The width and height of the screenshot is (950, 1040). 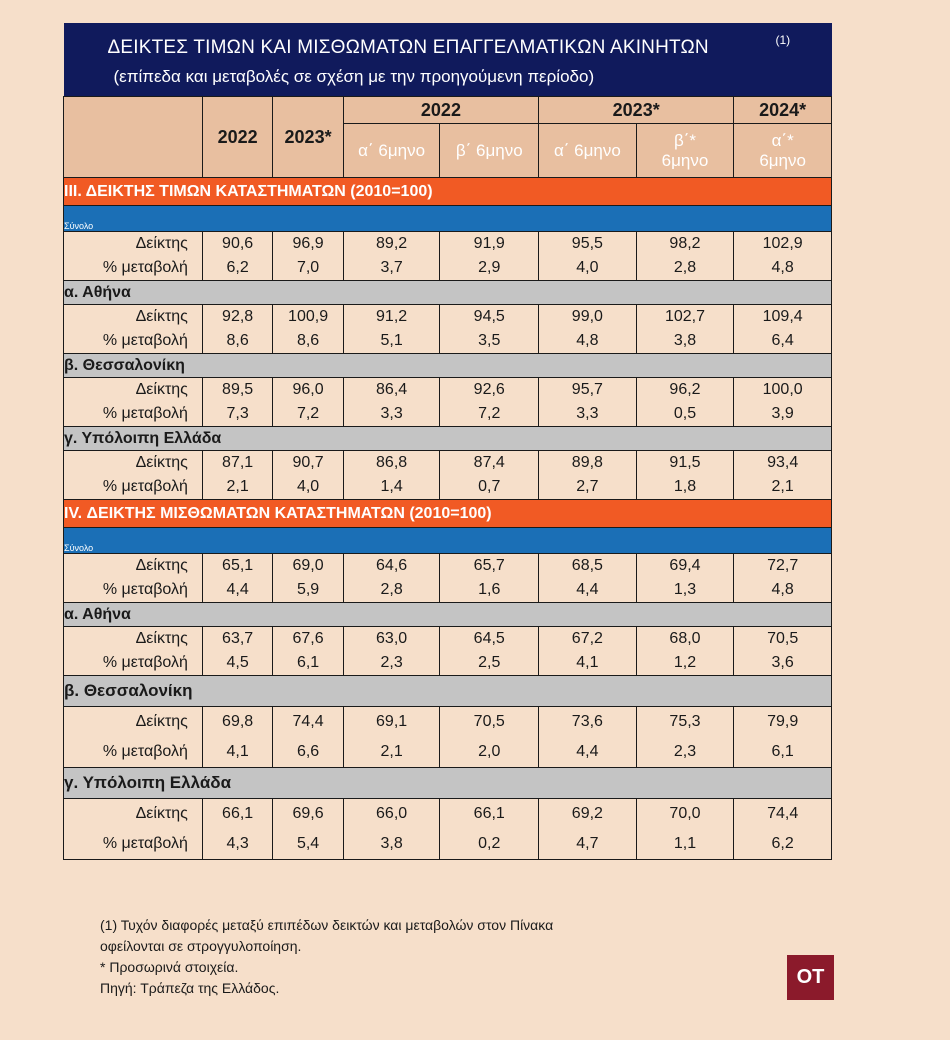 I want to click on index-value: 90,7, so click(x=308, y=462).